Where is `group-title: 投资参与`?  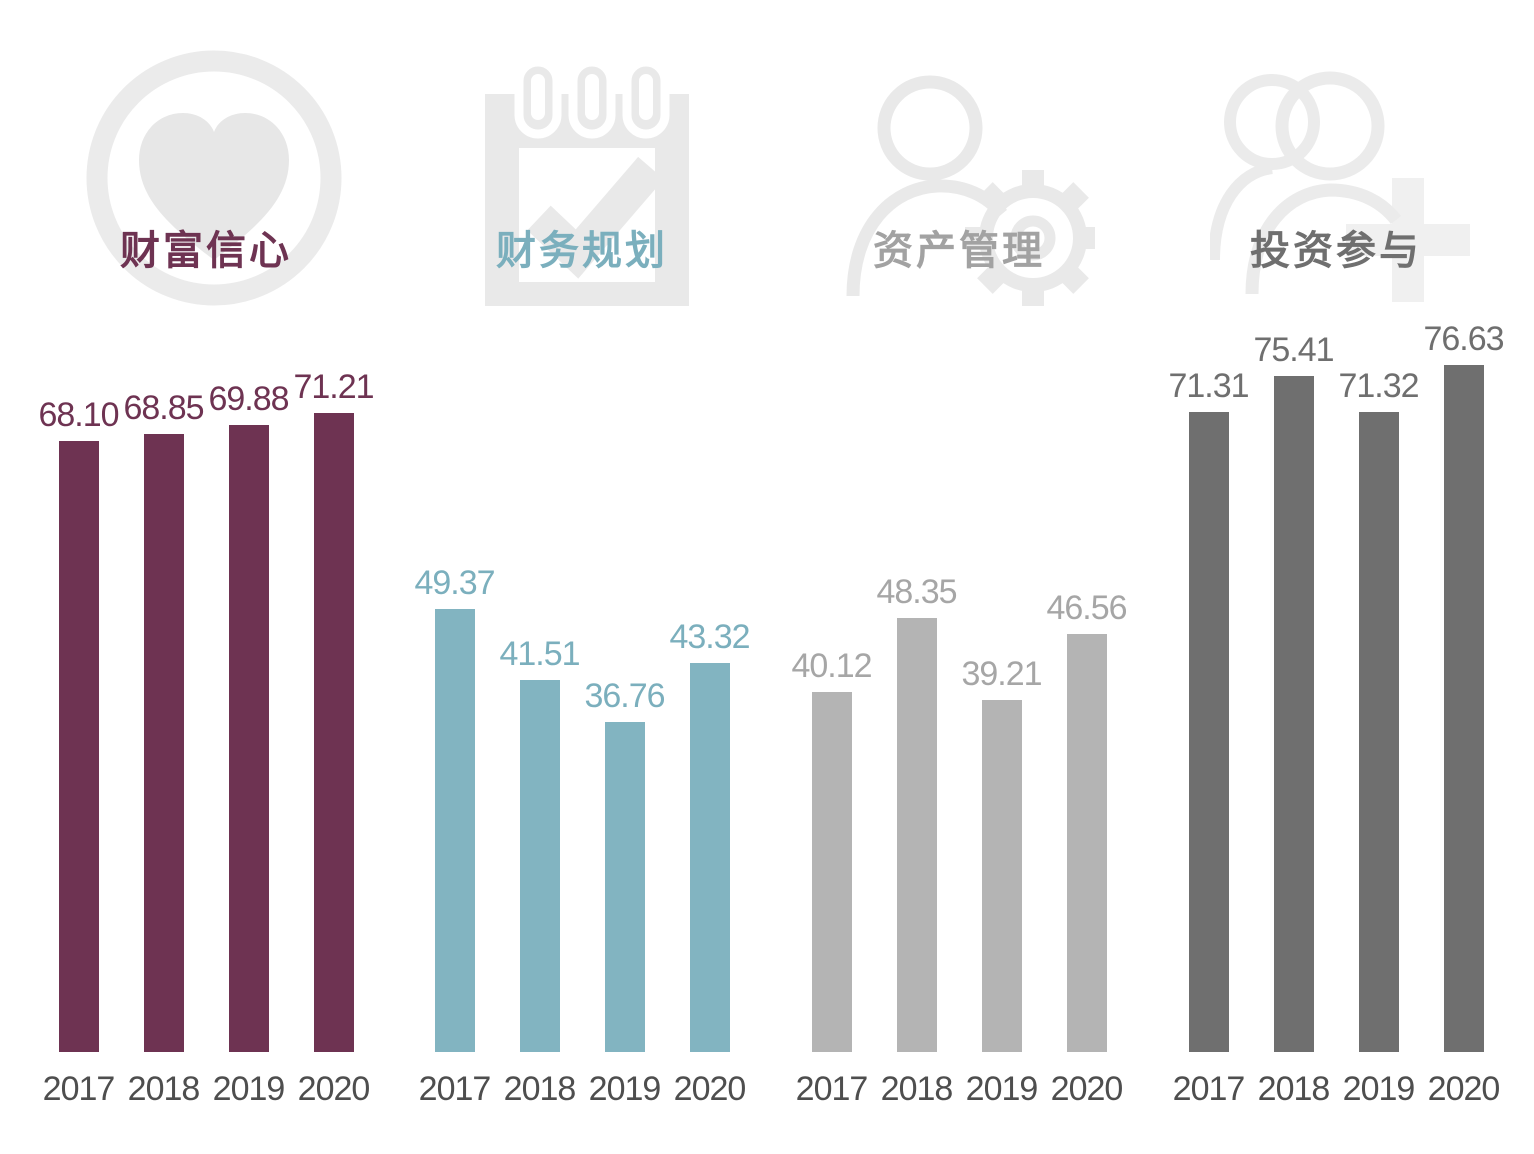 group-title: 投资参与 is located at coordinates (1336, 251).